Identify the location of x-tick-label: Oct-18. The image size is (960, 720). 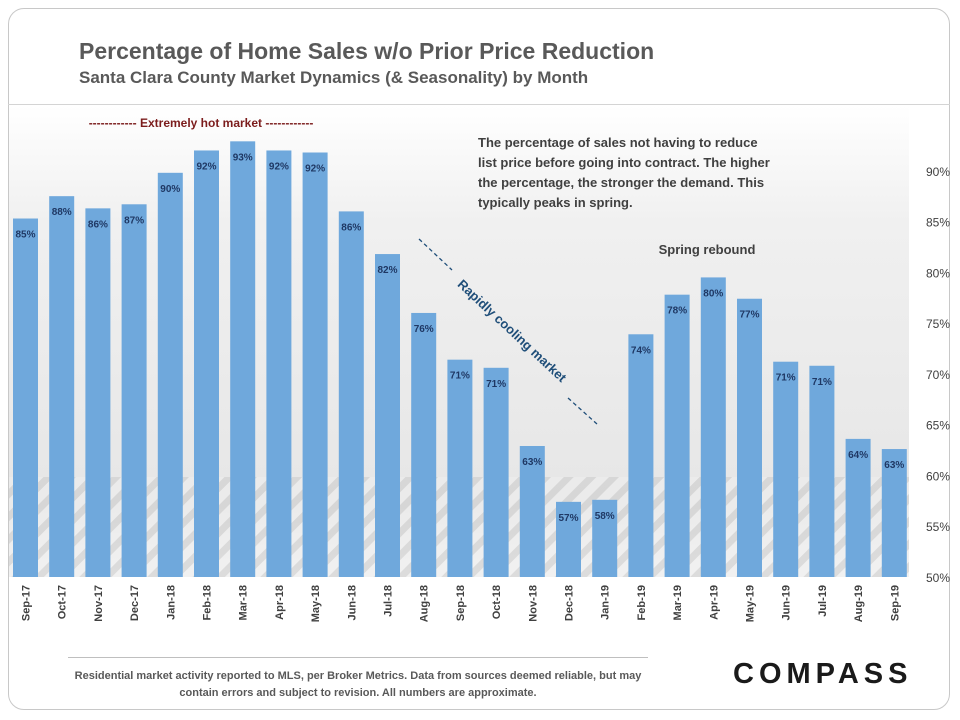
(497, 602).